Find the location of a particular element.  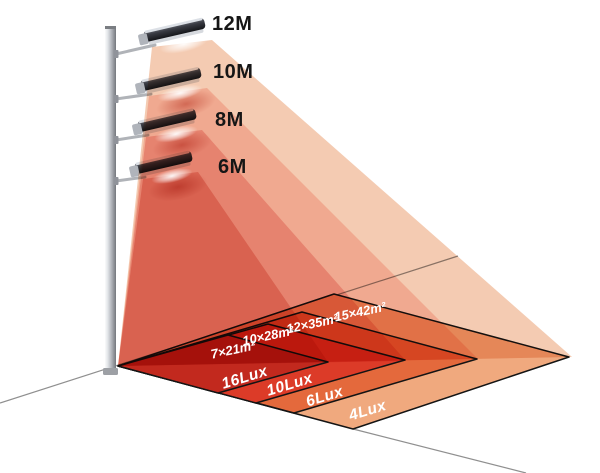

pole-cap is located at coordinates (110, 27).